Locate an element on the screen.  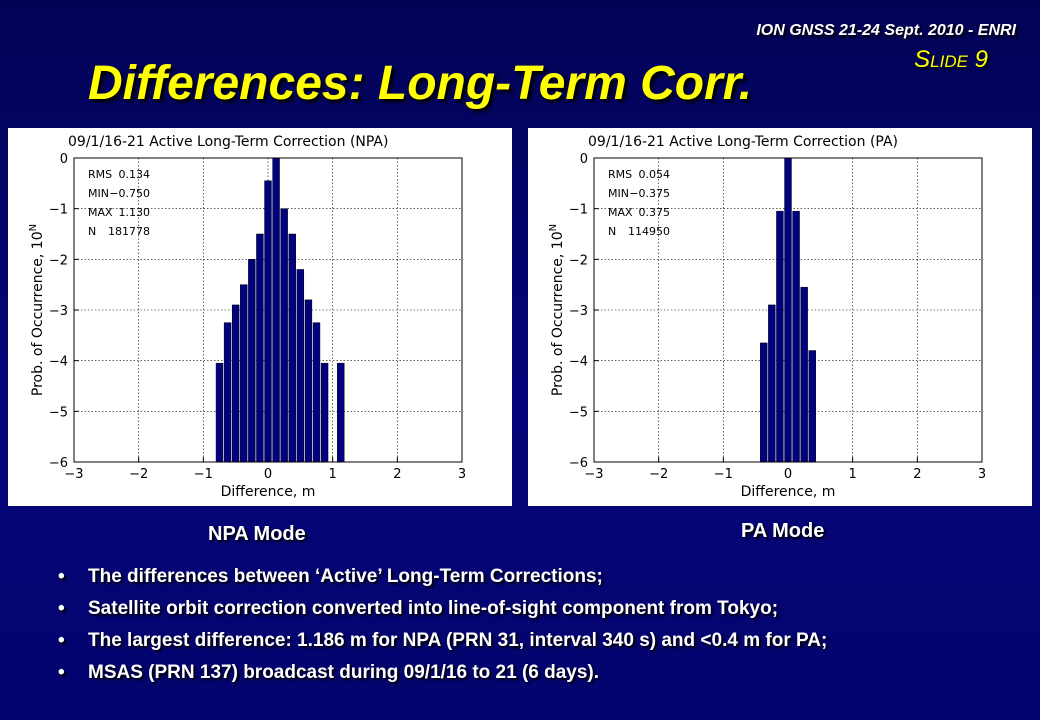
stat-value: 1.130 is located at coordinates (135, 212).